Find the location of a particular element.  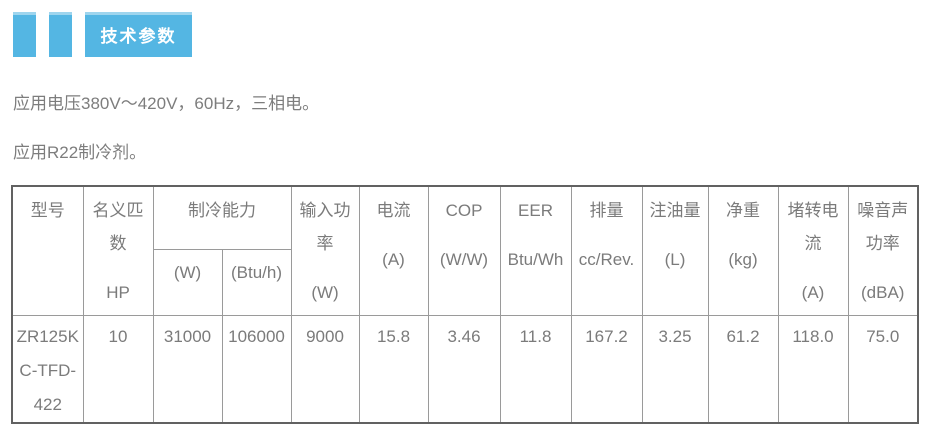

col-header-displacement: 排量 cc/Rev. is located at coordinates (606, 250).